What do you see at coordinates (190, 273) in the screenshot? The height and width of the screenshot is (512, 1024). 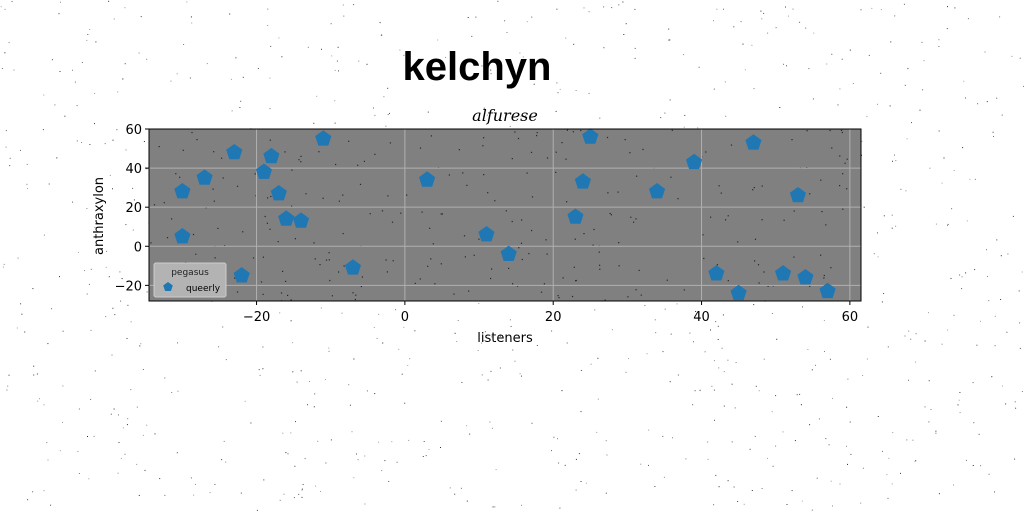 I see `legend-title: pegasus` at bounding box center [190, 273].